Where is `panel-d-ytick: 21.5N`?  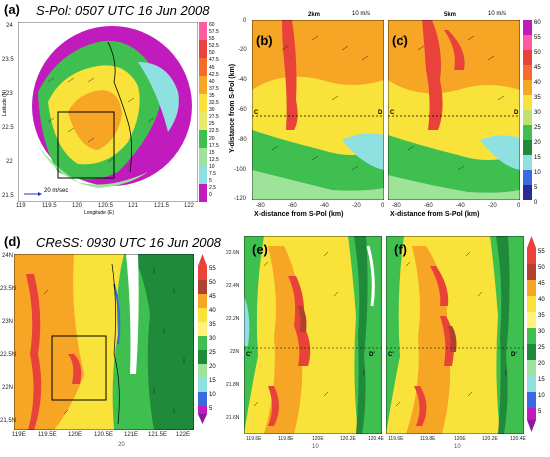 panel-d-ytick: 21.5N is located at coordinates (8, 421).